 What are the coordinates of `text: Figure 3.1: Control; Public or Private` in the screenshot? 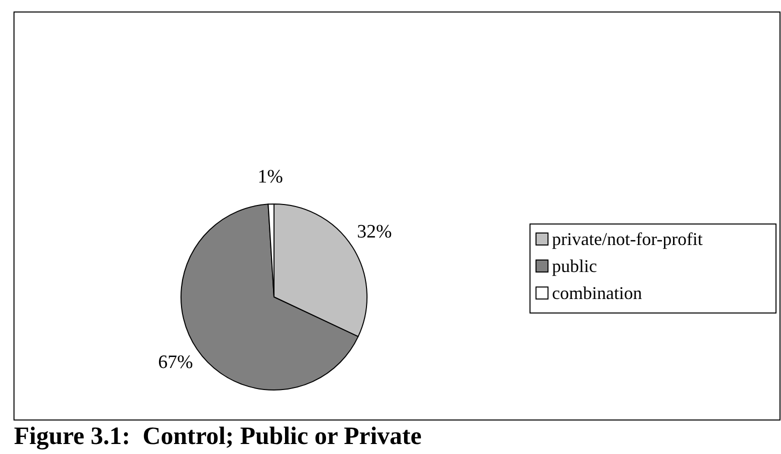 It's located at (218, 436).